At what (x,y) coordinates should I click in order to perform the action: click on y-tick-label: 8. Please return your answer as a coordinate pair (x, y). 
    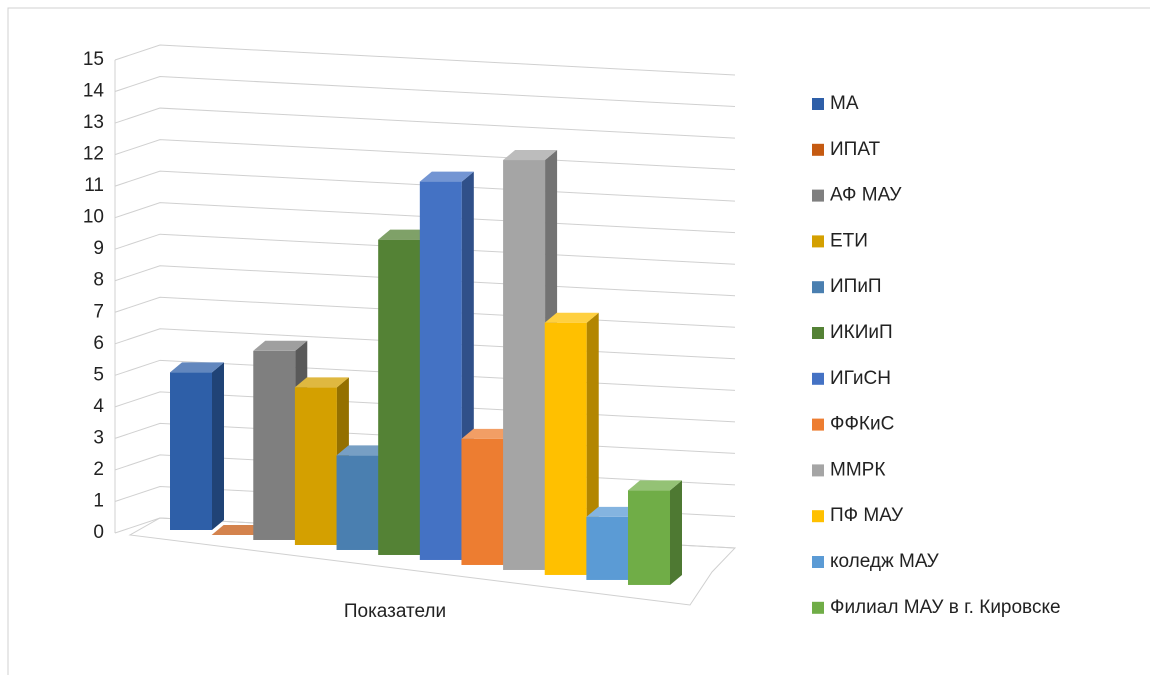
    Looking at the image, I should click on (98, 280).